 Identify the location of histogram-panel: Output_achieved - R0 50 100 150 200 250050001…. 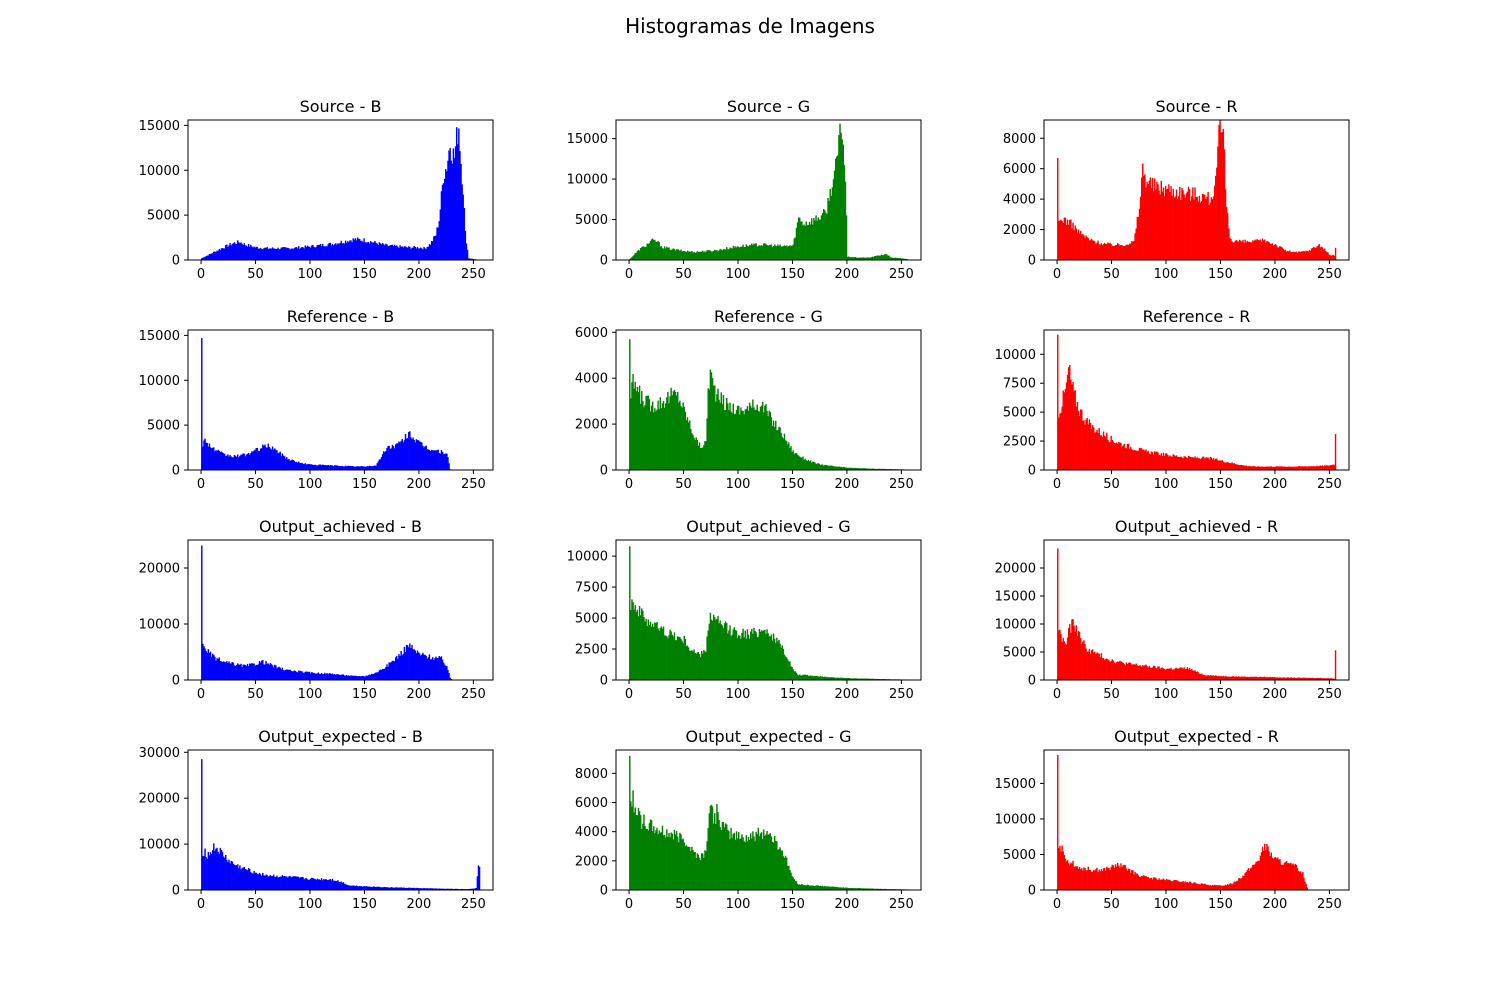
(1172, 609).